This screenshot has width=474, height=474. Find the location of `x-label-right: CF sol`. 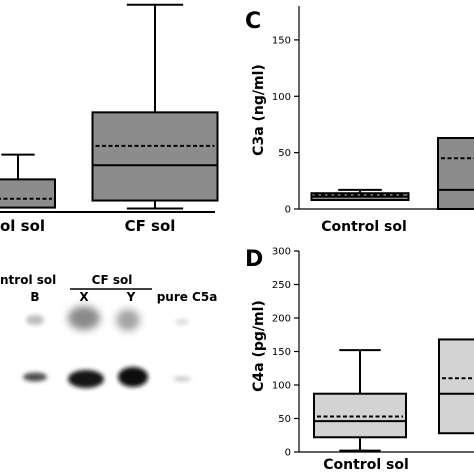

x-label-right: CF sol is located at coordinates (150, 226).